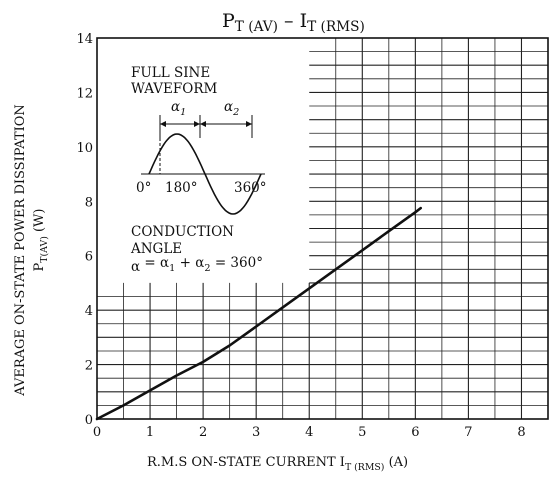 This screenshot has height=488, width=556. What do you see at coordinates (156, 249) in the screenshot?
I see `inset-text-4: ANGLE` at bounding box center [156, 249].